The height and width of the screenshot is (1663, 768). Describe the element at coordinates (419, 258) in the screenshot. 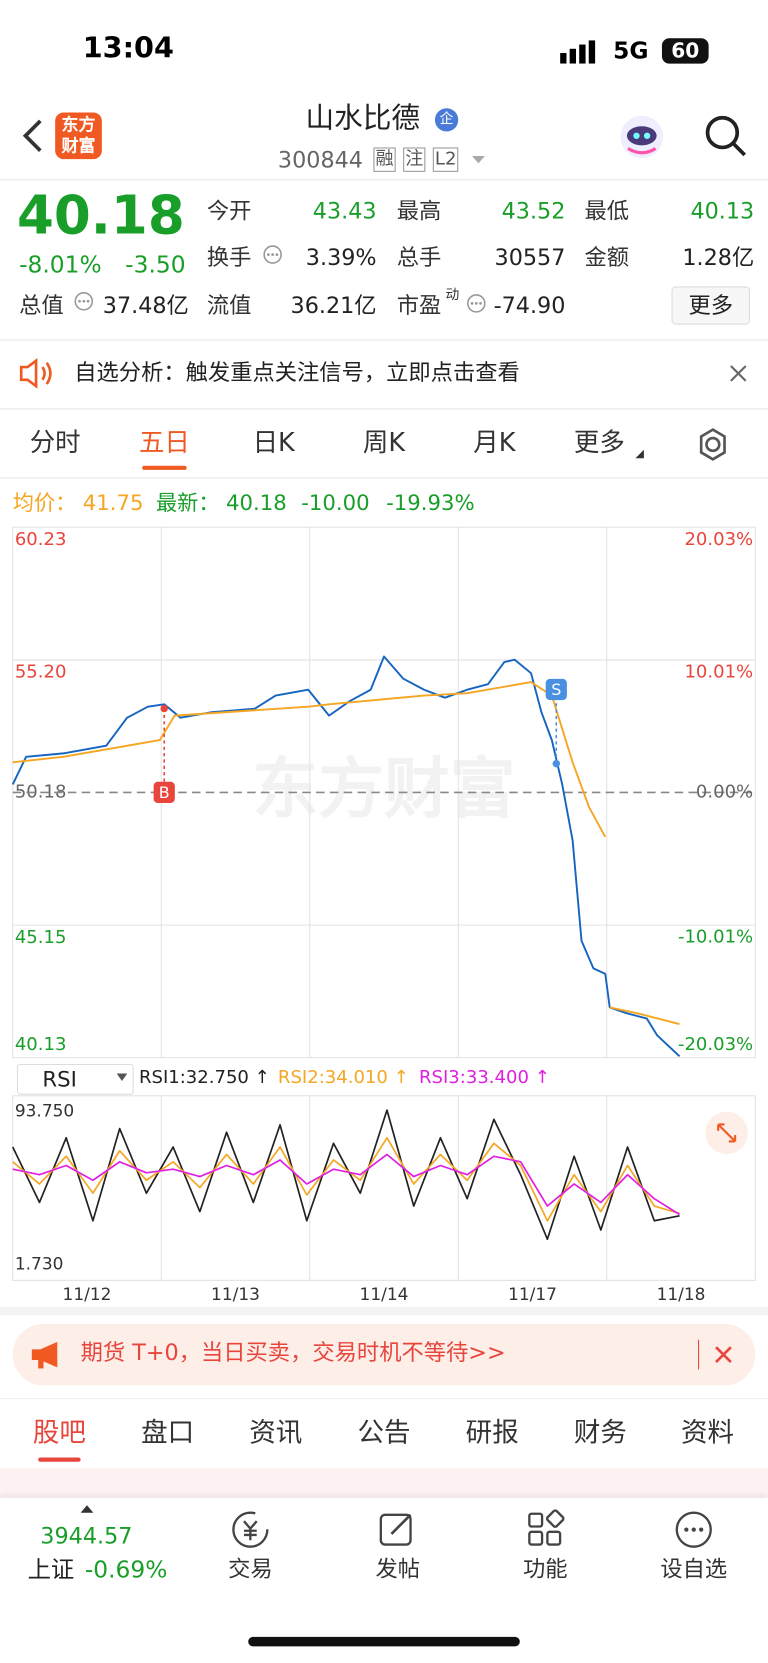

I see `field-label: 总手` at that location.